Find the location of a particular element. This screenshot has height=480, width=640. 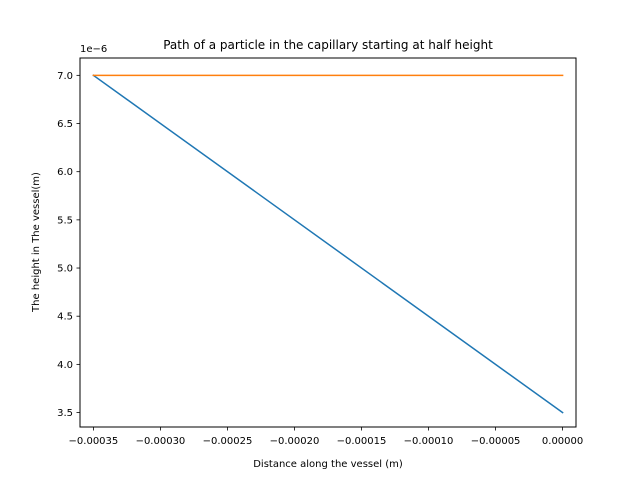

x-tick-label: −0.00020 is located at coordinates (295, 441).